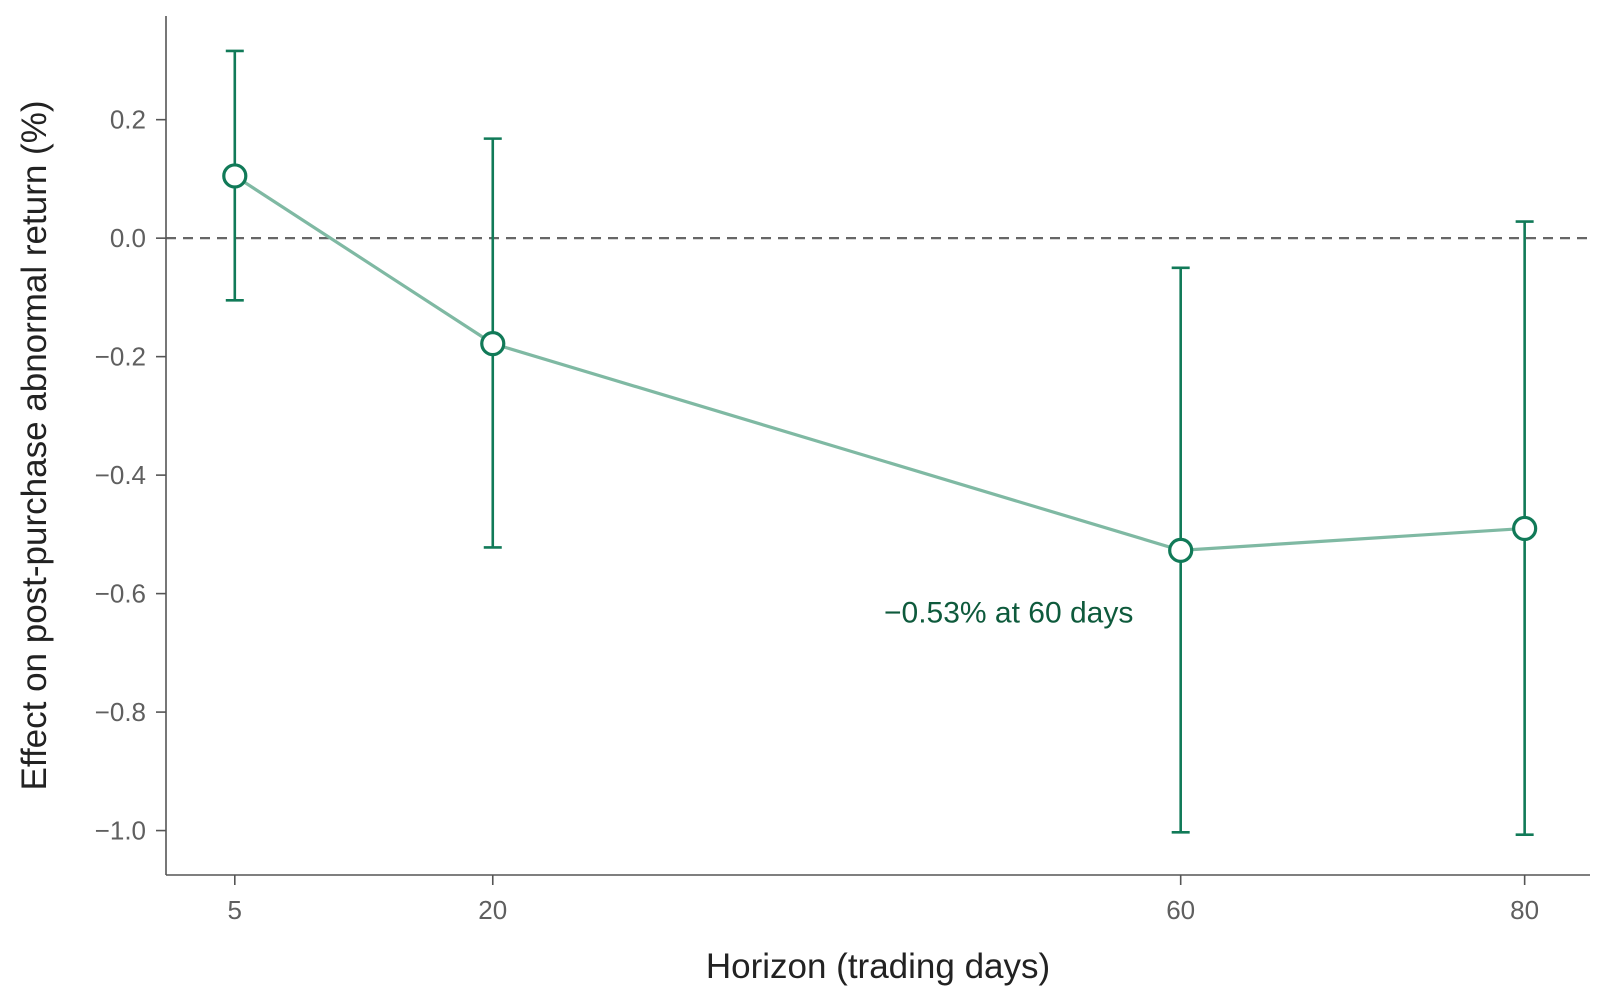 Image resolution: width=1600 pixels, height=1000 pixels. Describe the element at coordinates (878, 966) in the screenshot. I see `x-axis-label: Horizon (trading days)` at that location.